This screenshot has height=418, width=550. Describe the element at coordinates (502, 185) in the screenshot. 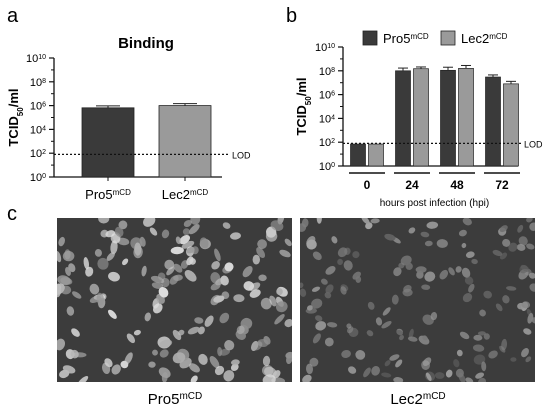

I see `chart-b-xtick-label: 72` at that location.